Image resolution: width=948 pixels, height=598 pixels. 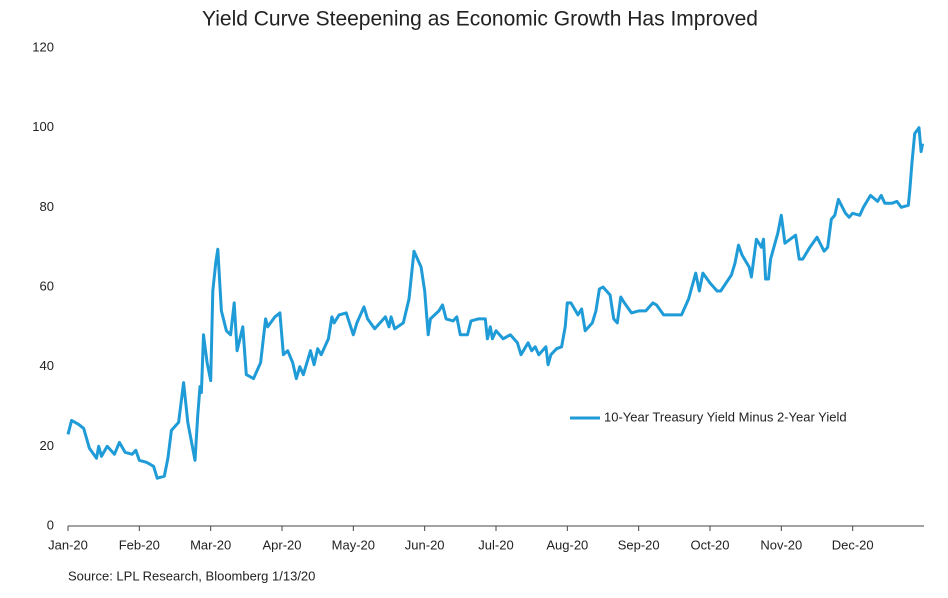 I want to click on x-tick-label: Feb-20, so click(x=139, y=544).